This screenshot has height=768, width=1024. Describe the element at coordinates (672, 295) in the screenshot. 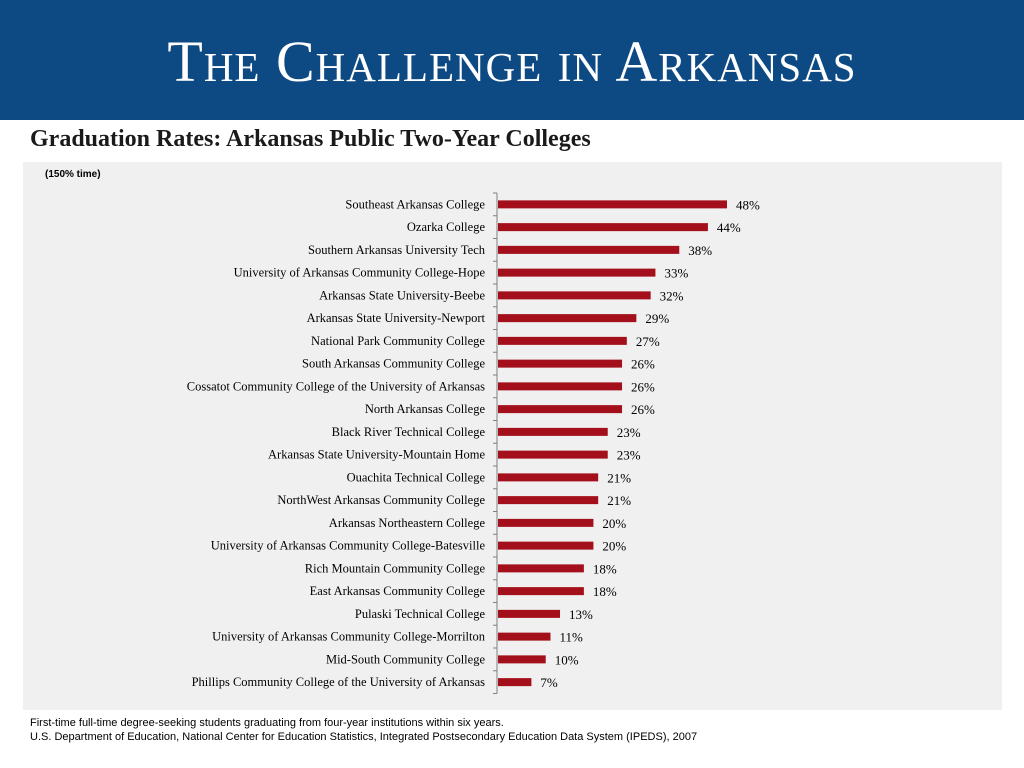

I see `data-label: 32%` at that location.